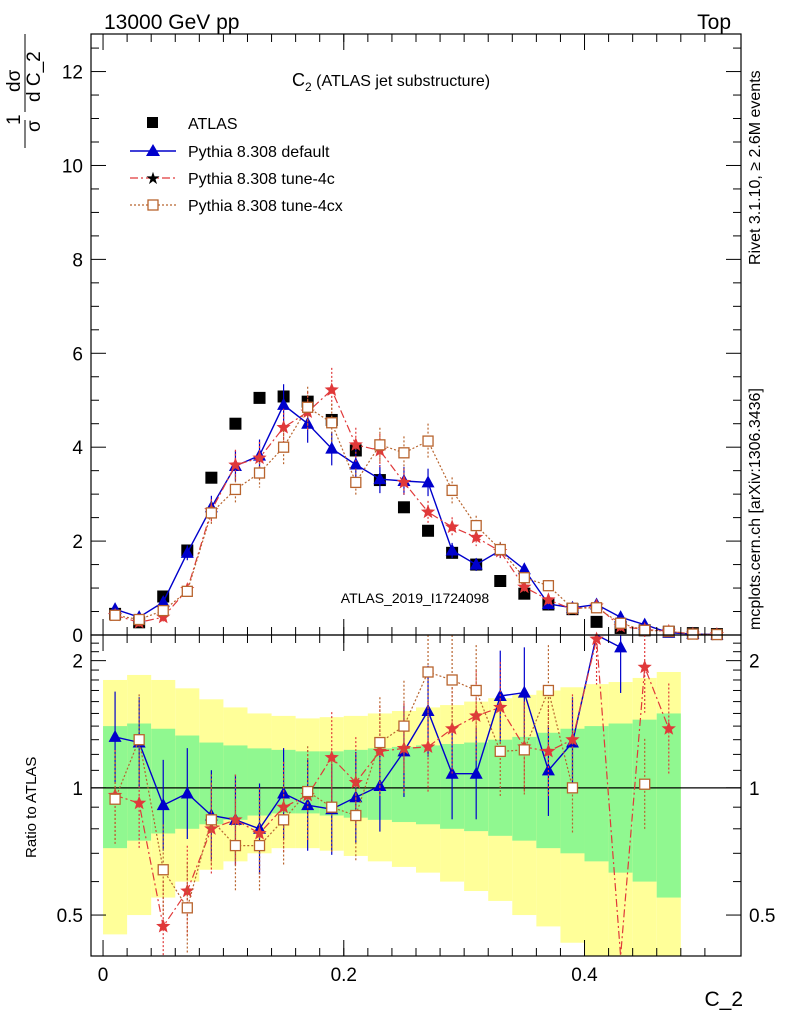 This screenshot has height=1024, width=786. Describe the element at coordinates (213, 124) in the screenshot. I see `legend-label-atlas: ATLAS` at that location.